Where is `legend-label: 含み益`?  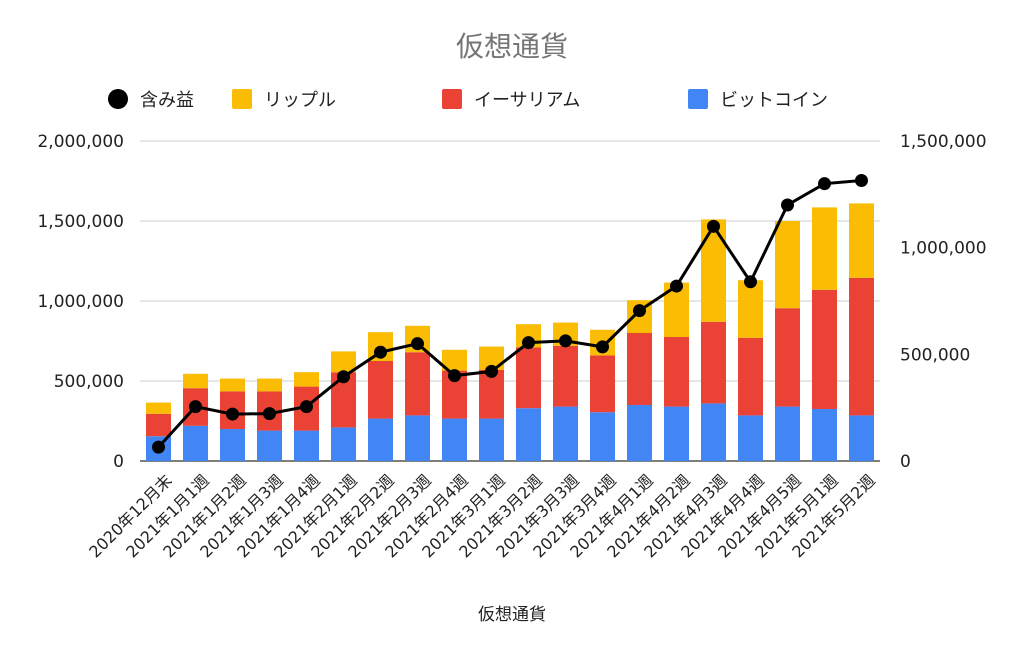 legend-label: 含み益 is located at coordinates (167, 100).